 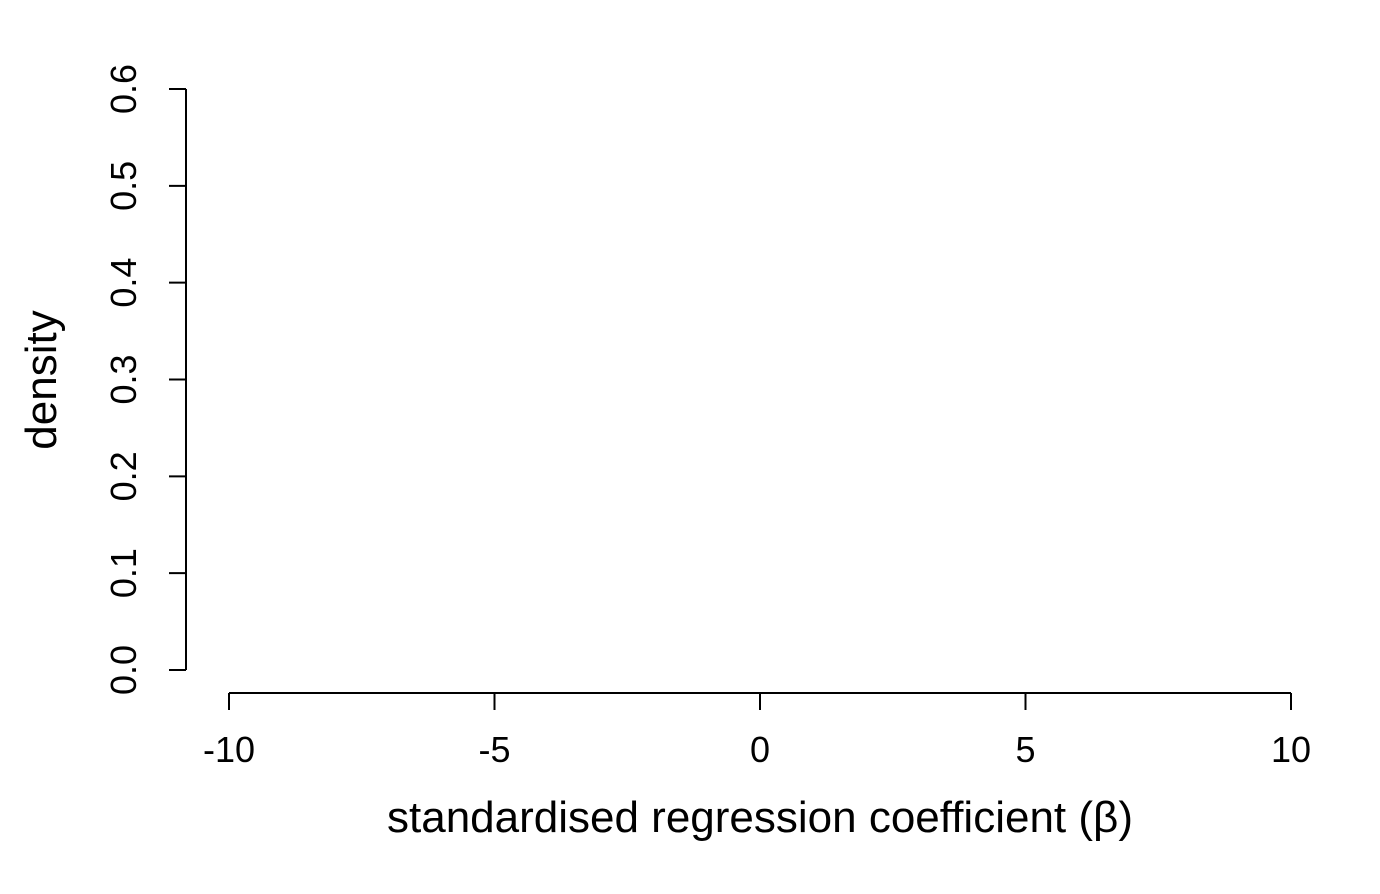 I want to click on y-tick-label: 0.0, so click(x=123, y=670).